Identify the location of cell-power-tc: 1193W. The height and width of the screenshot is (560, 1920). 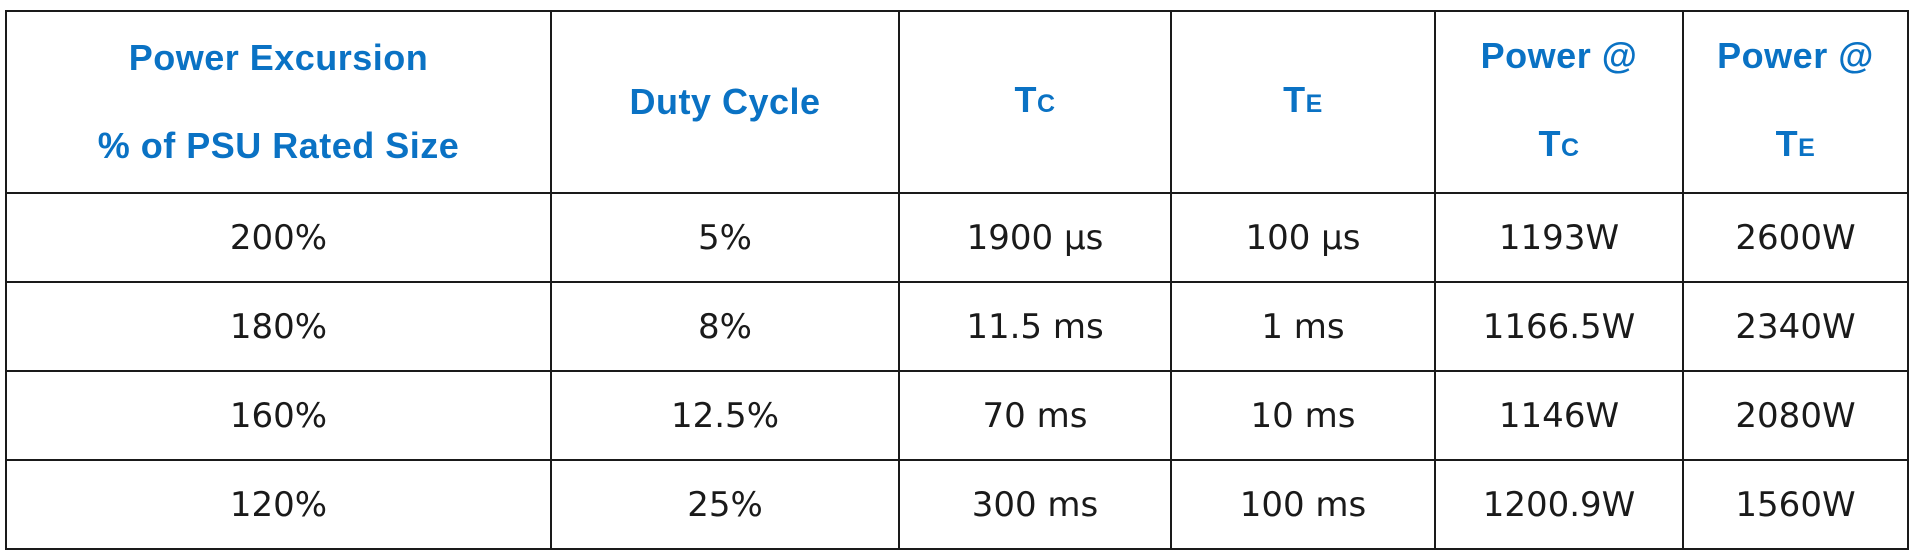
(1559, 237).